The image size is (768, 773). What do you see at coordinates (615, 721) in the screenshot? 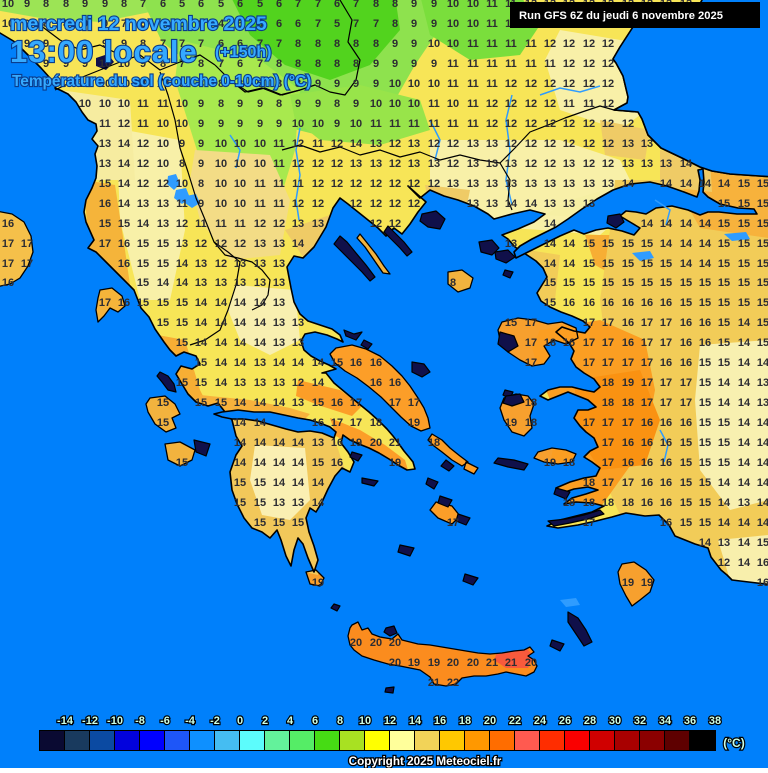
I see `svg-text: 30` at bounding box center [615, 721].